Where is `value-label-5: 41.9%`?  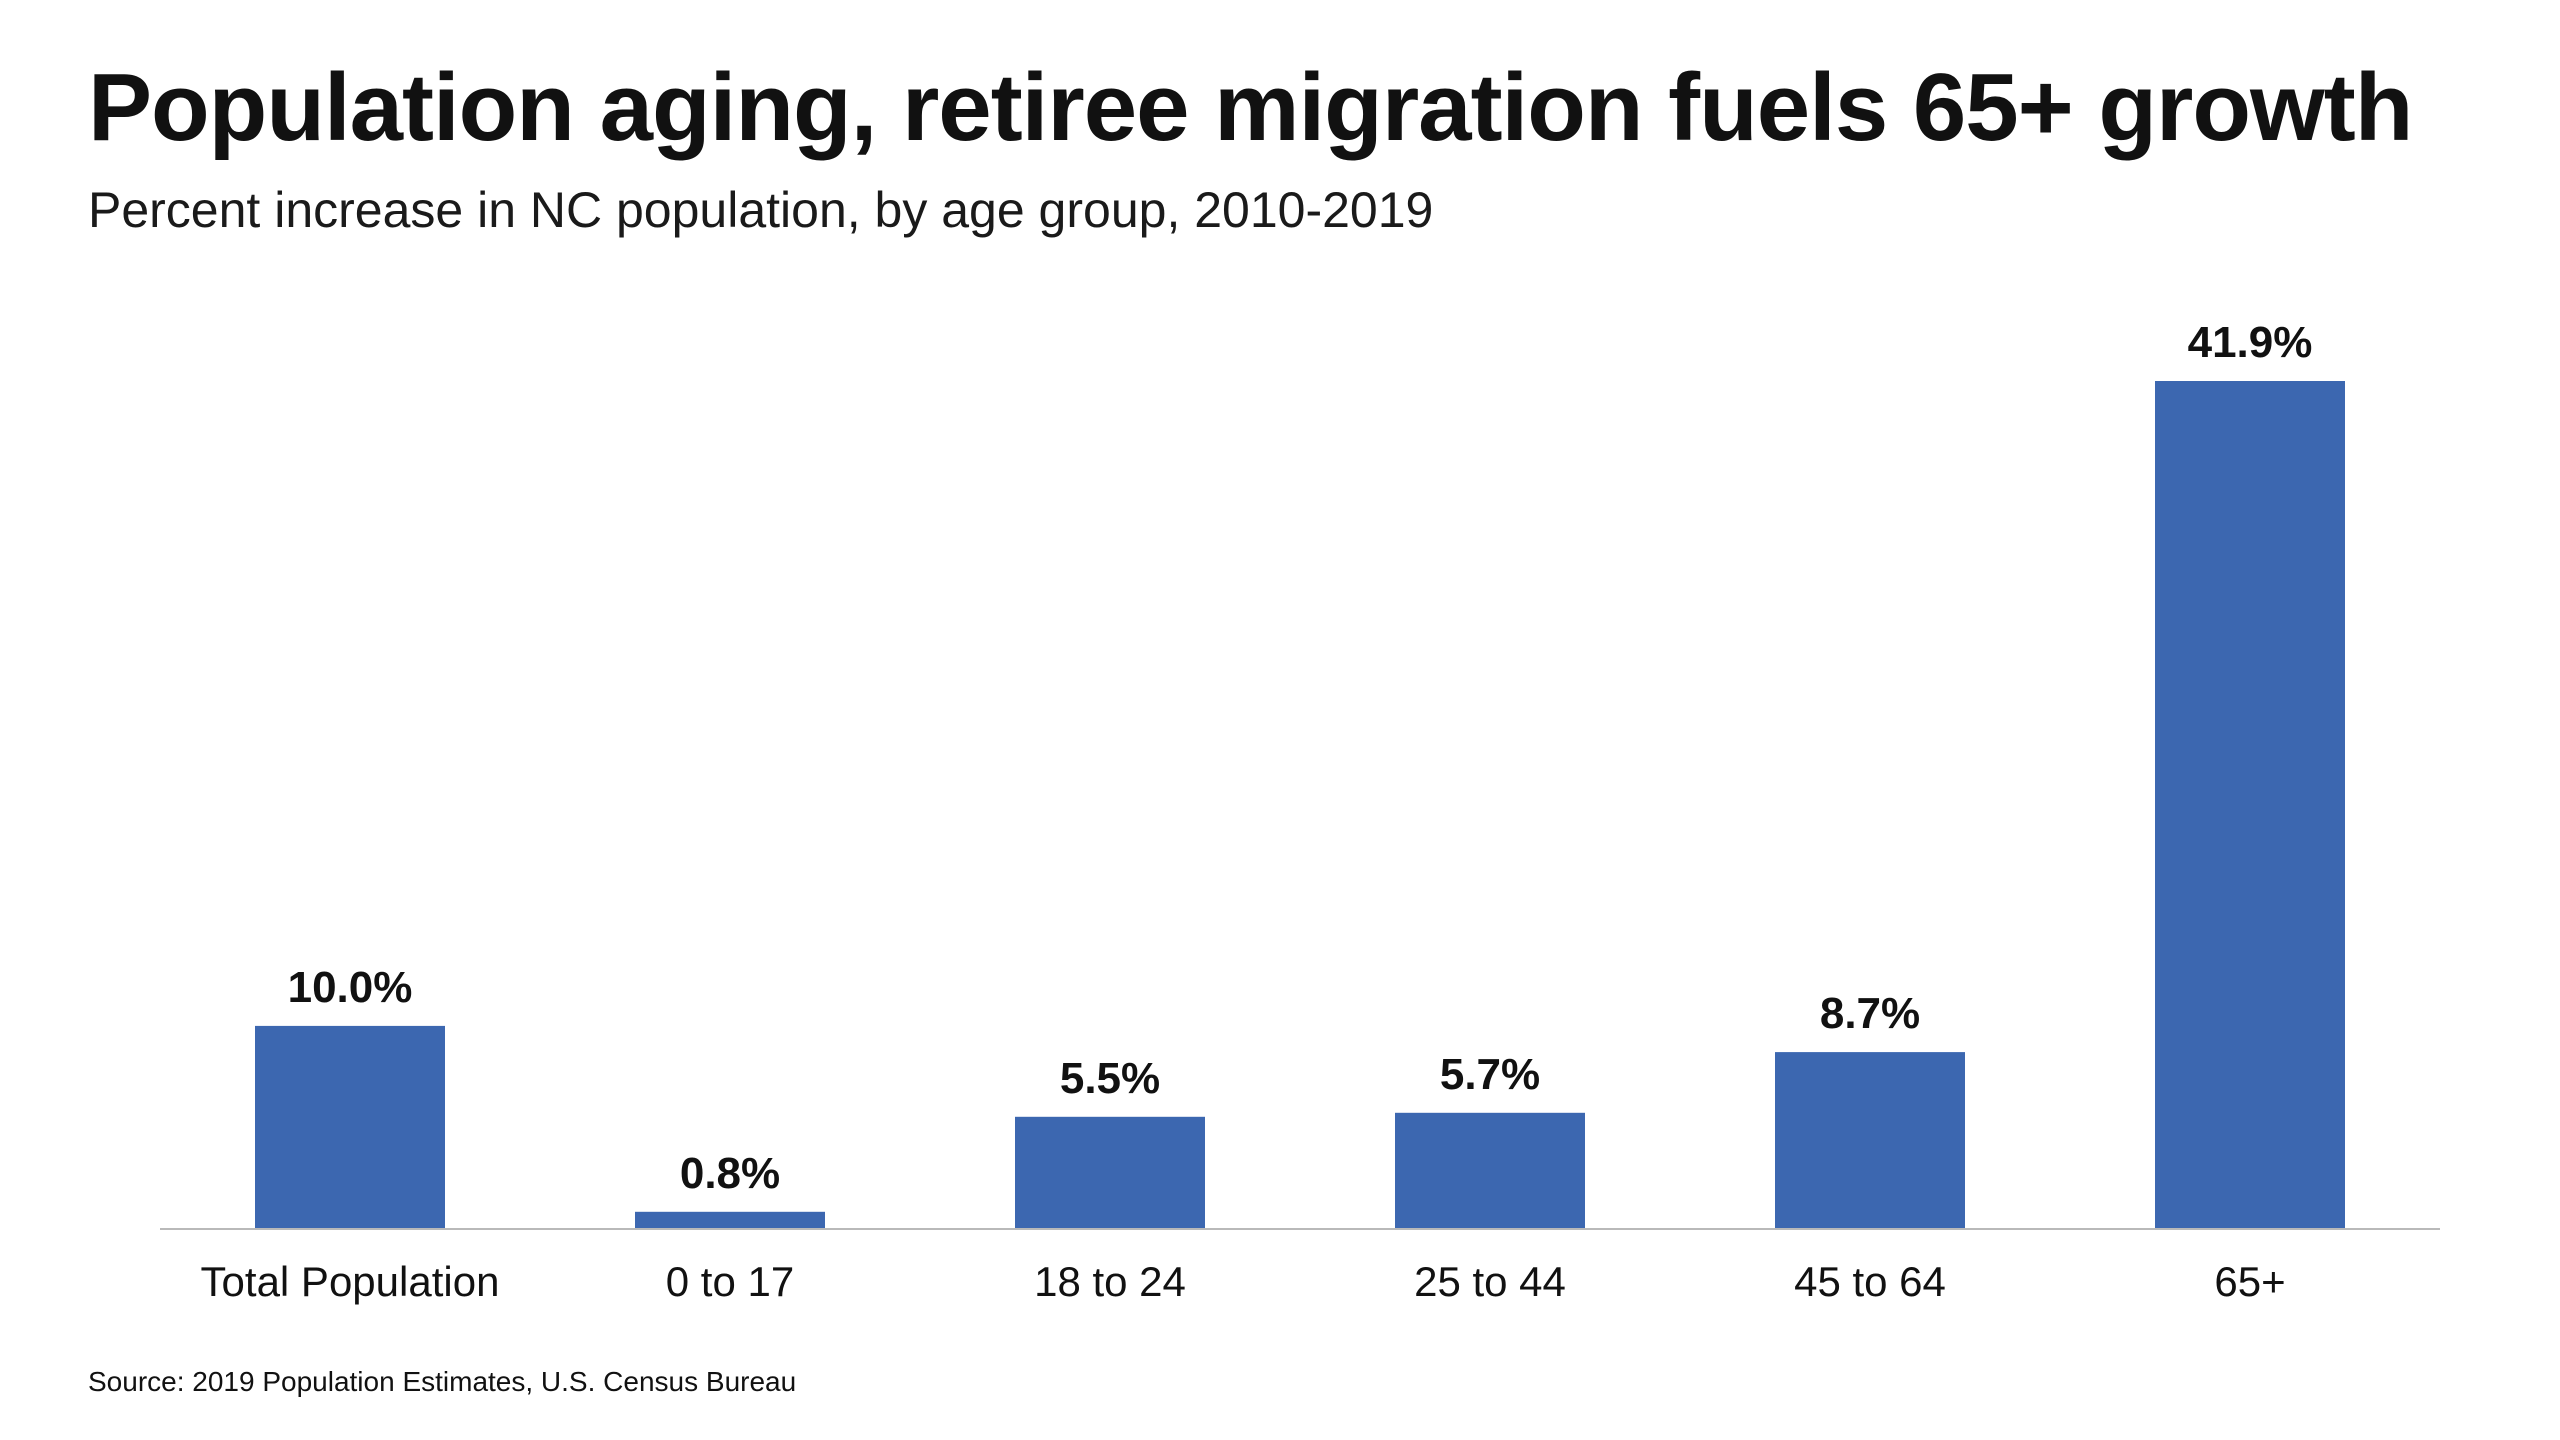 value-label-5: 41.9% is located at coordinates (2250, 342).